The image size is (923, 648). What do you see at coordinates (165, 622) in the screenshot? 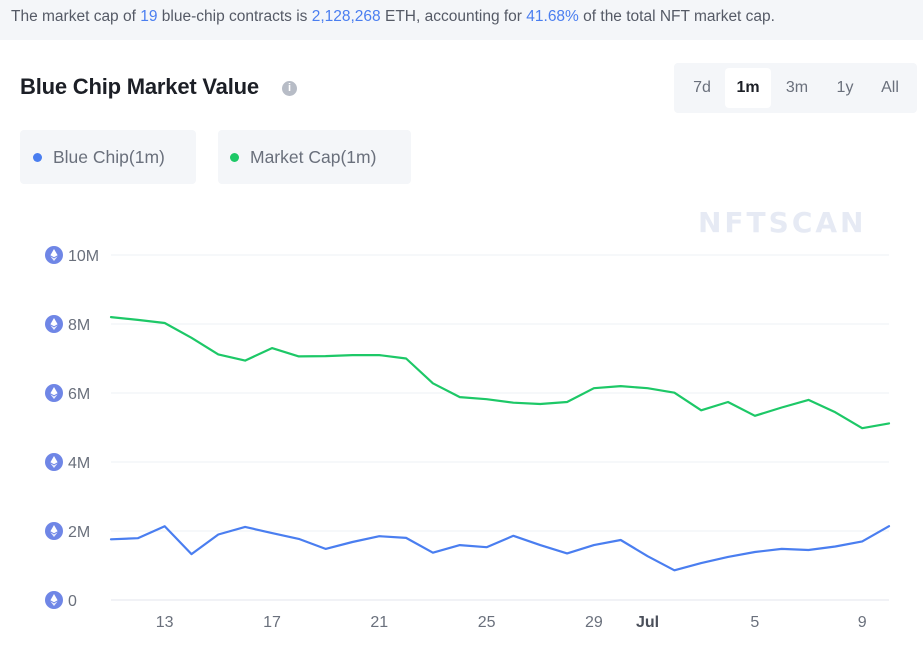
I see `x-tick-label: 13` at bounding box center [165, 622].